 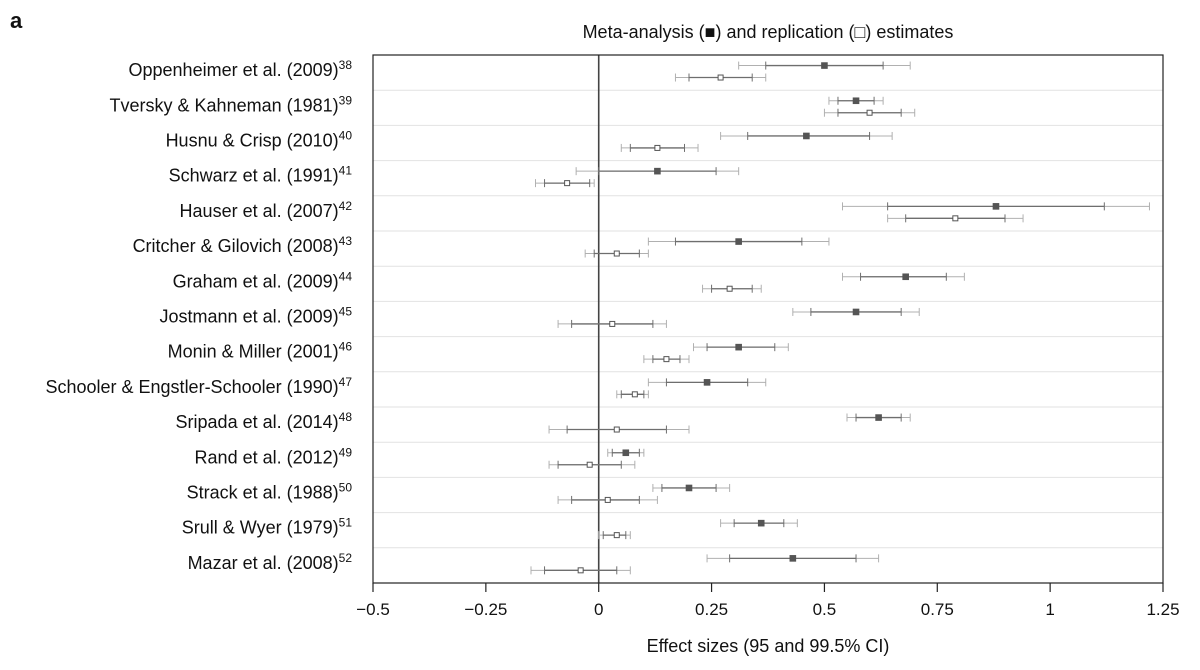 What do you see at coordinates (267, 527) in the screenshot?
I see `study-label: Srull & Wyer (1979)51` at bounding box center [267, 527].